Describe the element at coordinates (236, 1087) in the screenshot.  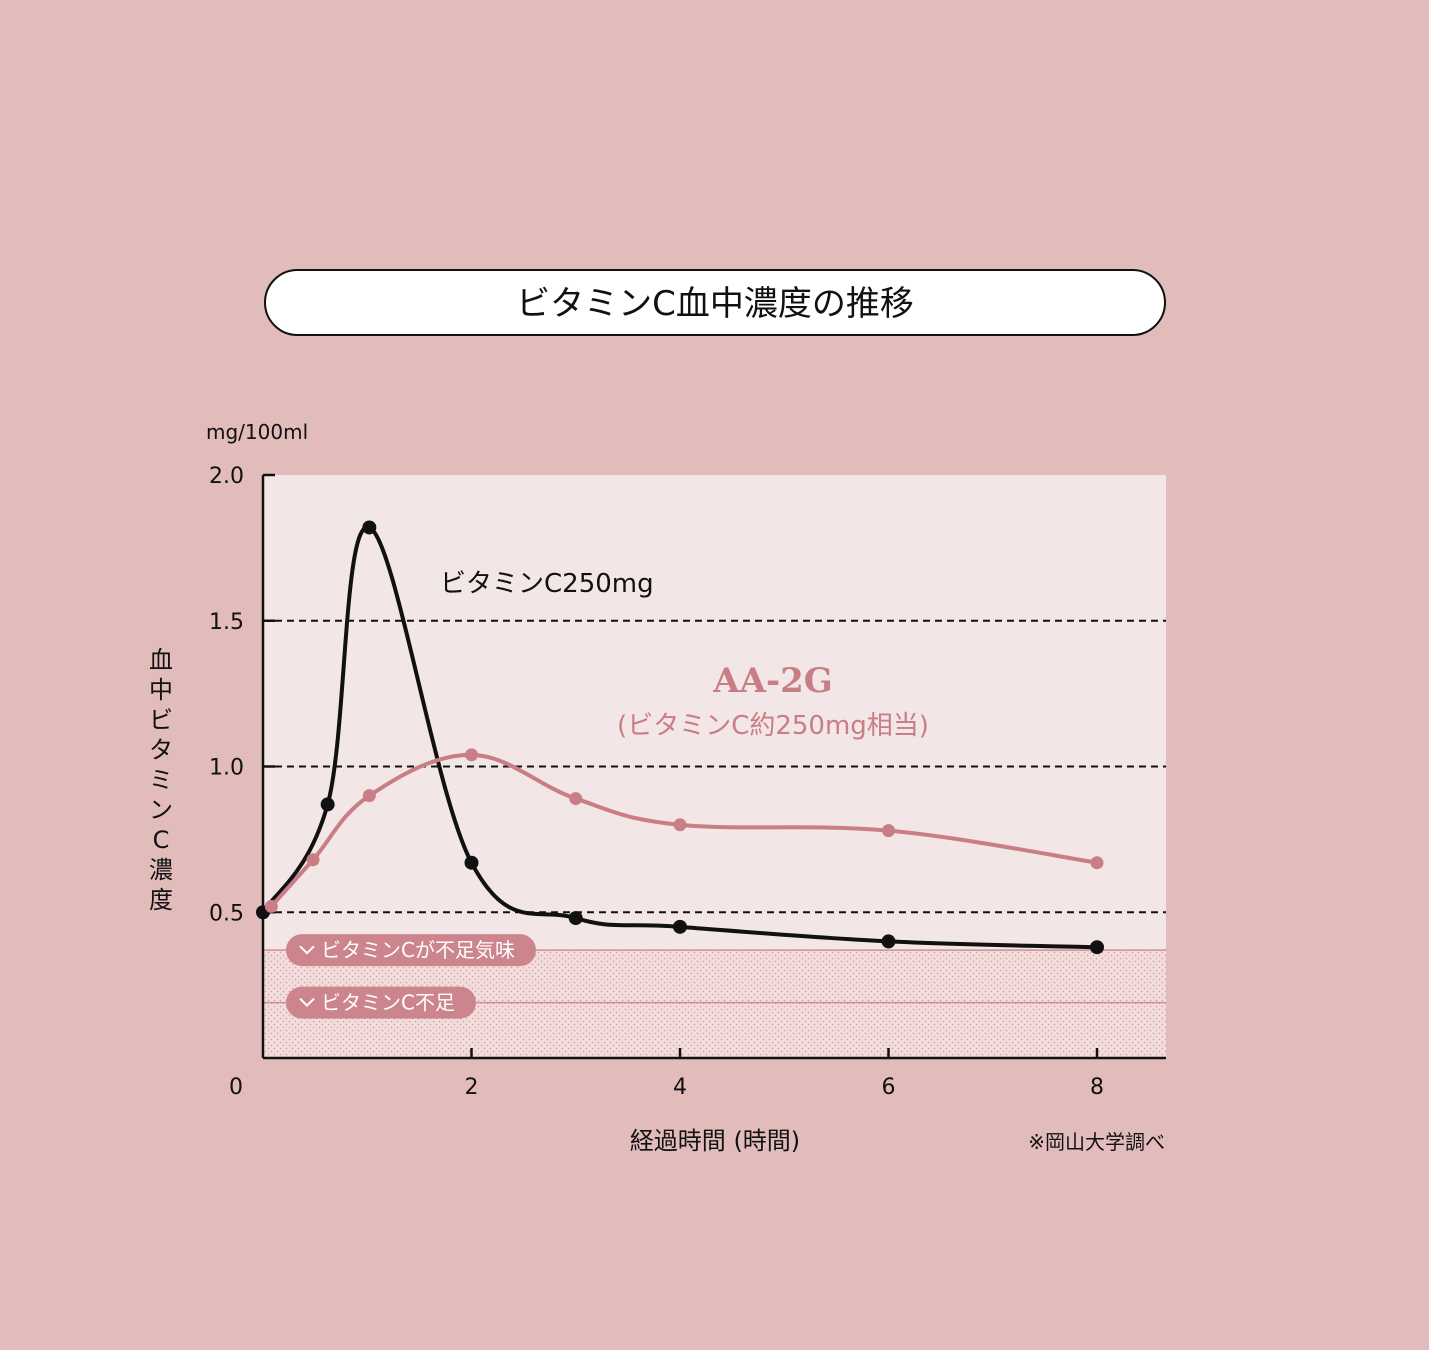
I see `x-tick-label-0: 0` at that location.